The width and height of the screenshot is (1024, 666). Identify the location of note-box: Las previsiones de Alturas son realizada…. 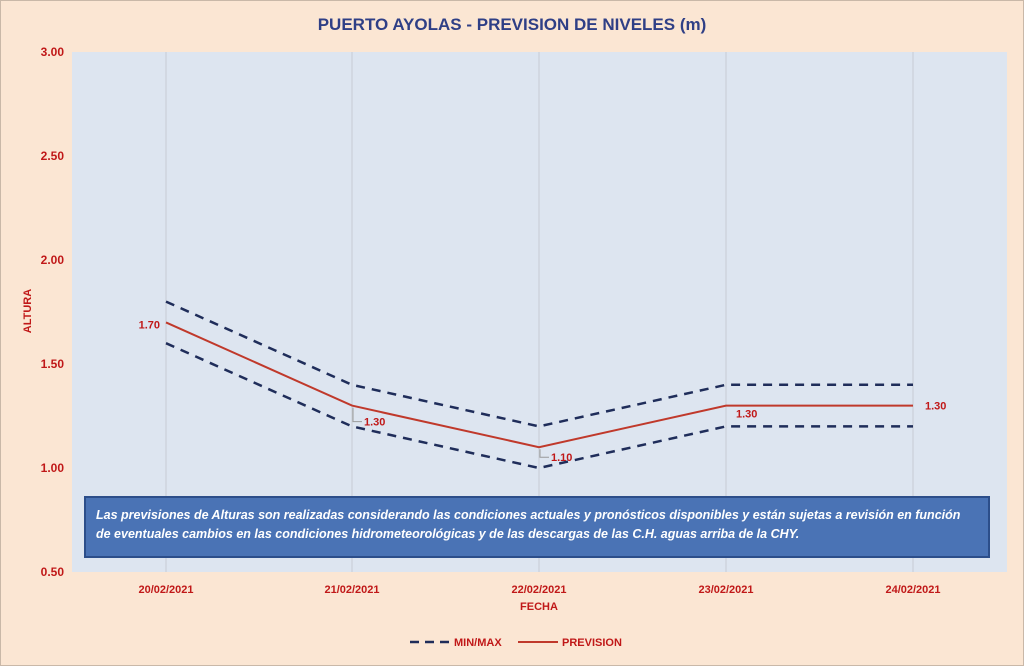
(537, 527).